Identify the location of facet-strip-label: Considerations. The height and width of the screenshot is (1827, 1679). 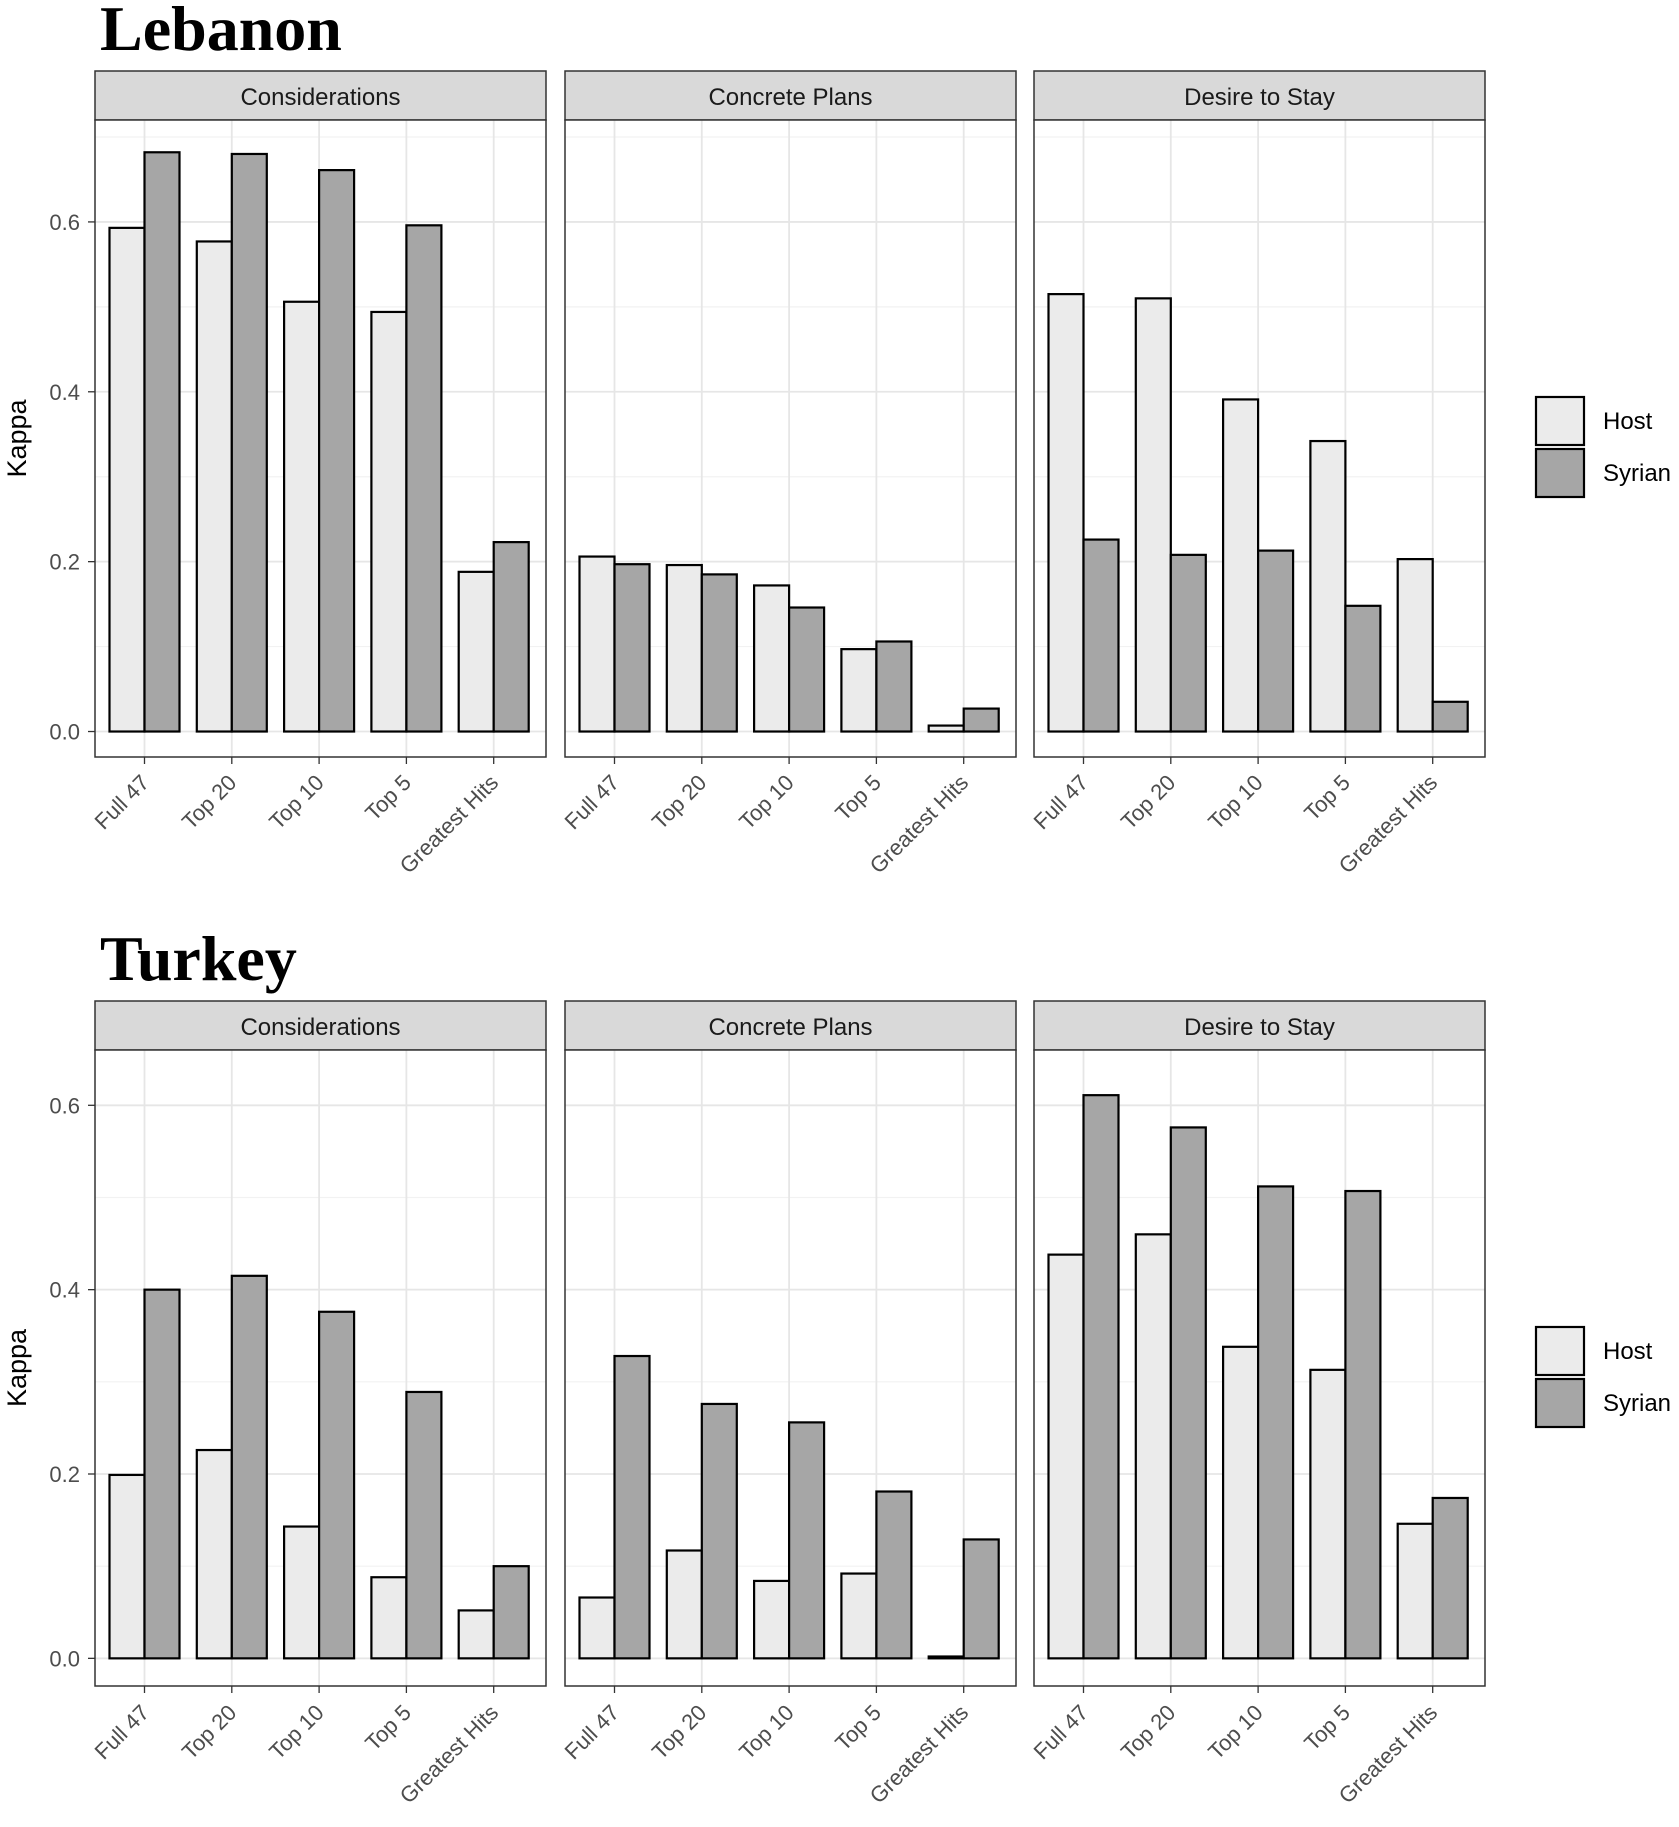
(320, 97).